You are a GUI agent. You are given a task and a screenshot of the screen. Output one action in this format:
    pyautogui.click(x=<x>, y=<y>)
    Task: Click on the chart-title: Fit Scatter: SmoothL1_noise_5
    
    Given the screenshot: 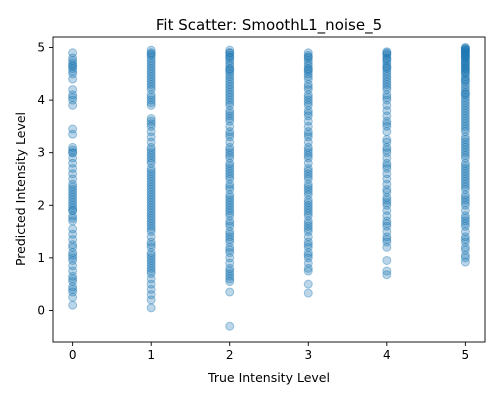 What is the action you would take?
    pyautogui.click(x=269, y=25)
    